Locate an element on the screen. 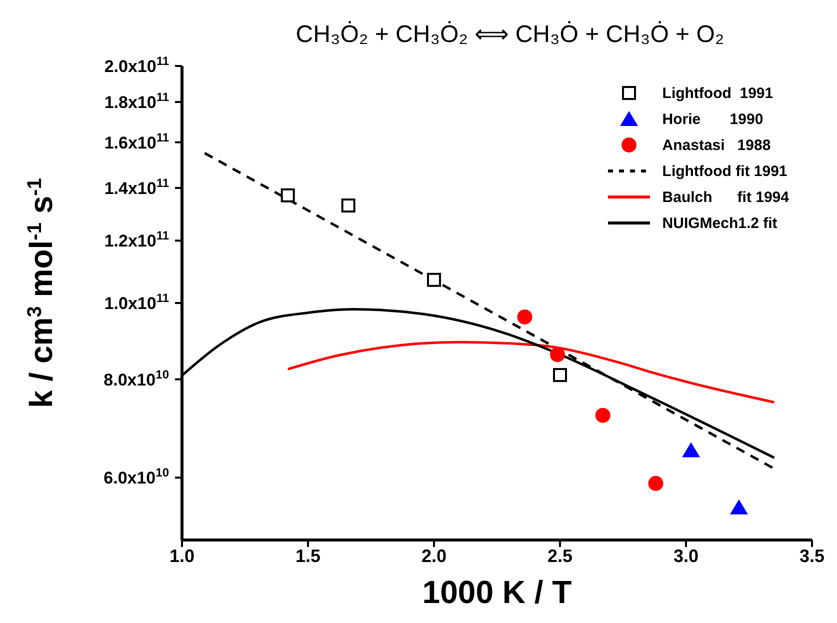 The width and height of the screenshot is (837, 623). x-tick-label: 3.0 is located at coordinates (686, 556).